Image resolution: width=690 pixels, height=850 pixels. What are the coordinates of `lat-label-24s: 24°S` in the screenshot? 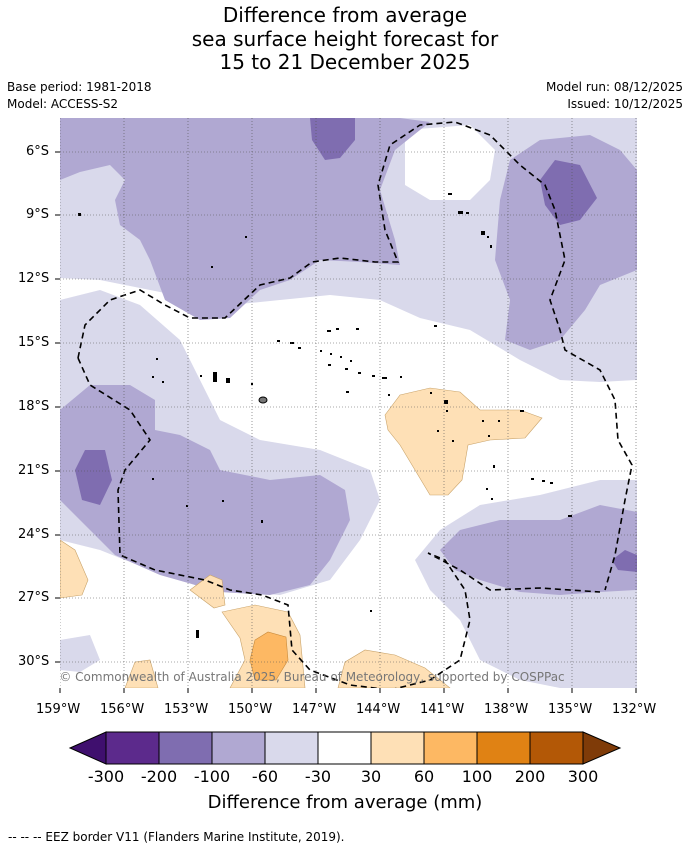 It's located at (34, 534).